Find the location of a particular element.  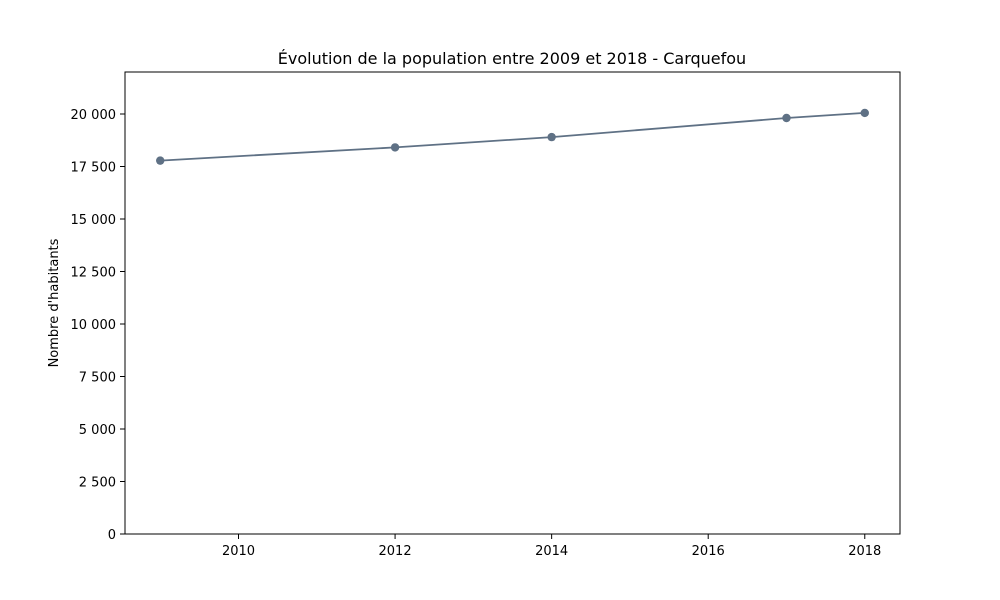

x-tick-label: 2012 is located at coordinates (395, 551).